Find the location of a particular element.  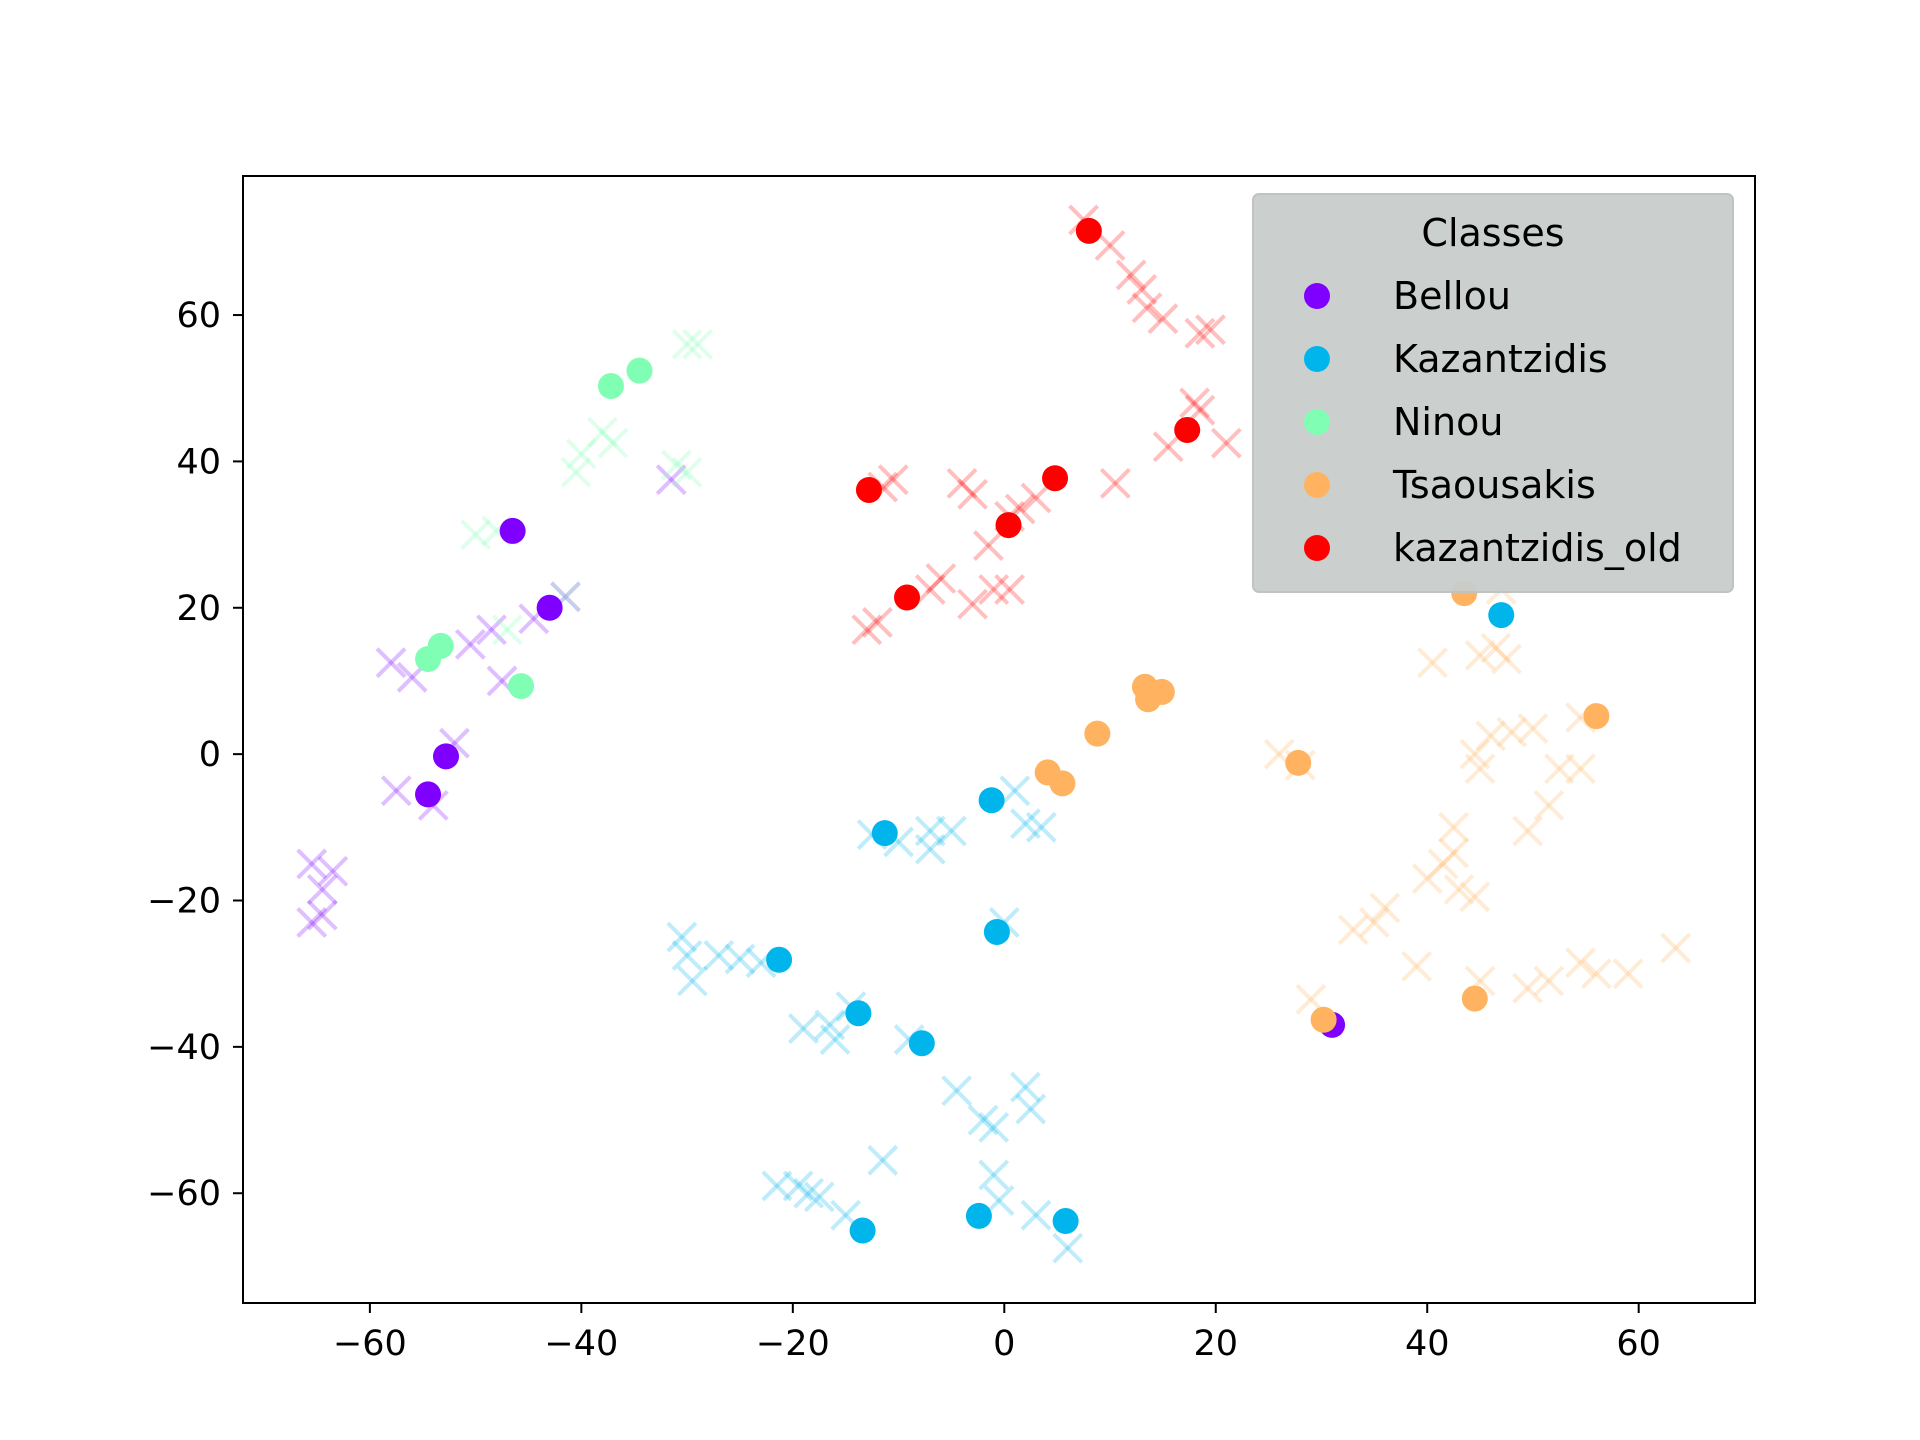

x-tick-label: 20 is located at coordinates (1215, 1344).